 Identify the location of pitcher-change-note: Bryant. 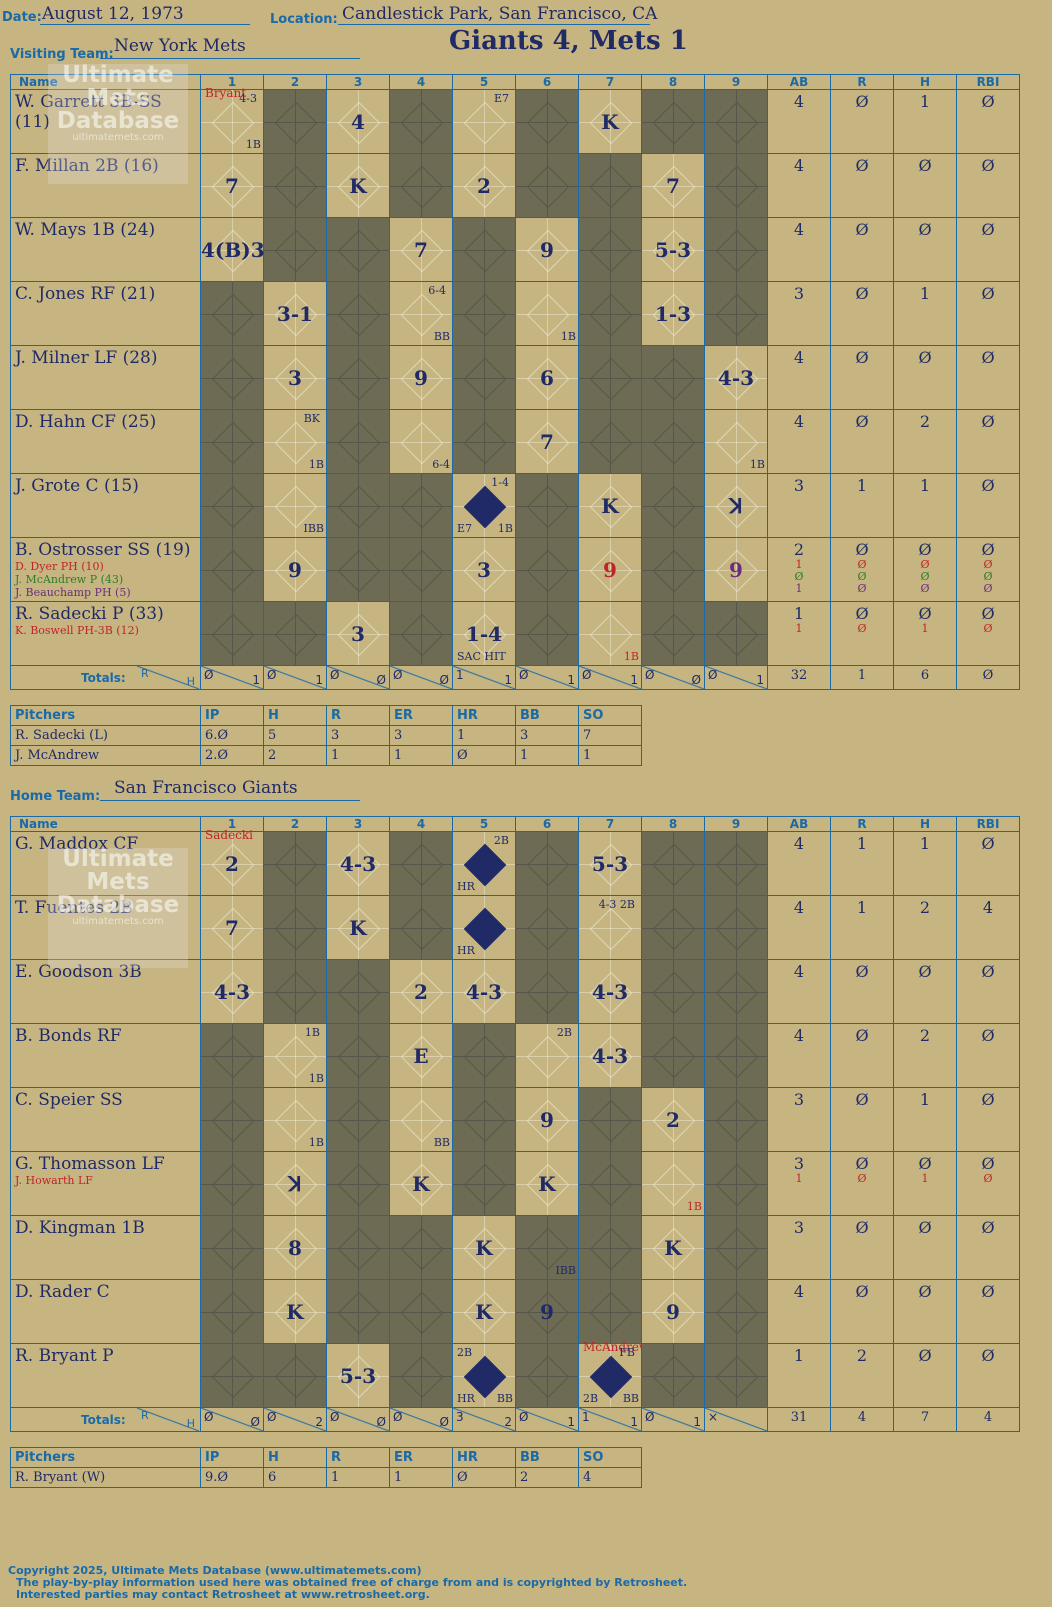
(226, 93).